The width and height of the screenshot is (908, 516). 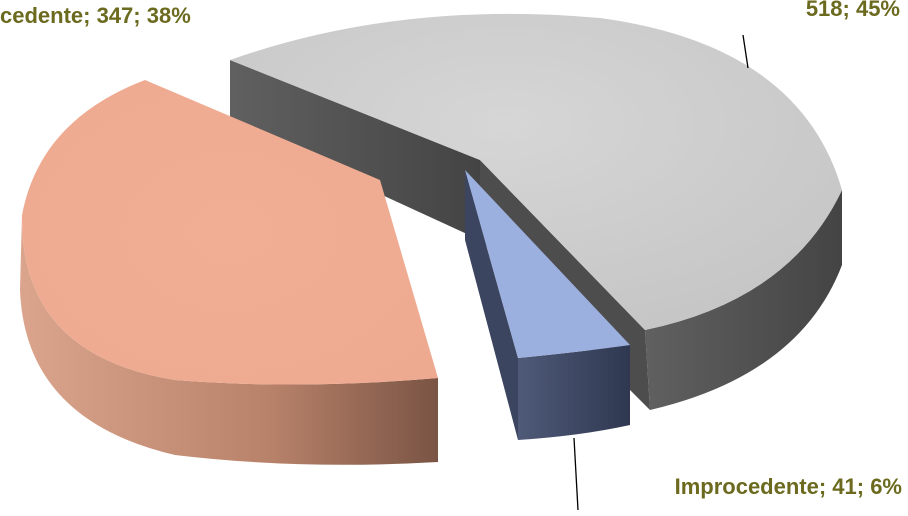 What do you see at coordinates (788, 486) in the screenshot?
I see `data-label-slice-1: Improcedente; 41; 6%` at bounding box center [788, 486].